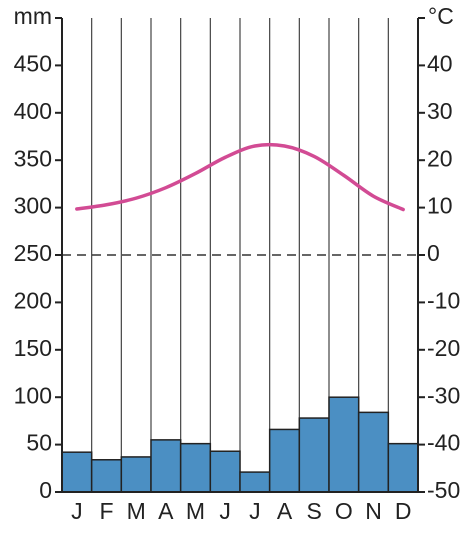 Image resolution: width=476 pixels, height=538 pixels. What do you see at coordinates (33, 111) in the screenshot?
I see `y-tick-label: 400` at bounding box center [33, 111].